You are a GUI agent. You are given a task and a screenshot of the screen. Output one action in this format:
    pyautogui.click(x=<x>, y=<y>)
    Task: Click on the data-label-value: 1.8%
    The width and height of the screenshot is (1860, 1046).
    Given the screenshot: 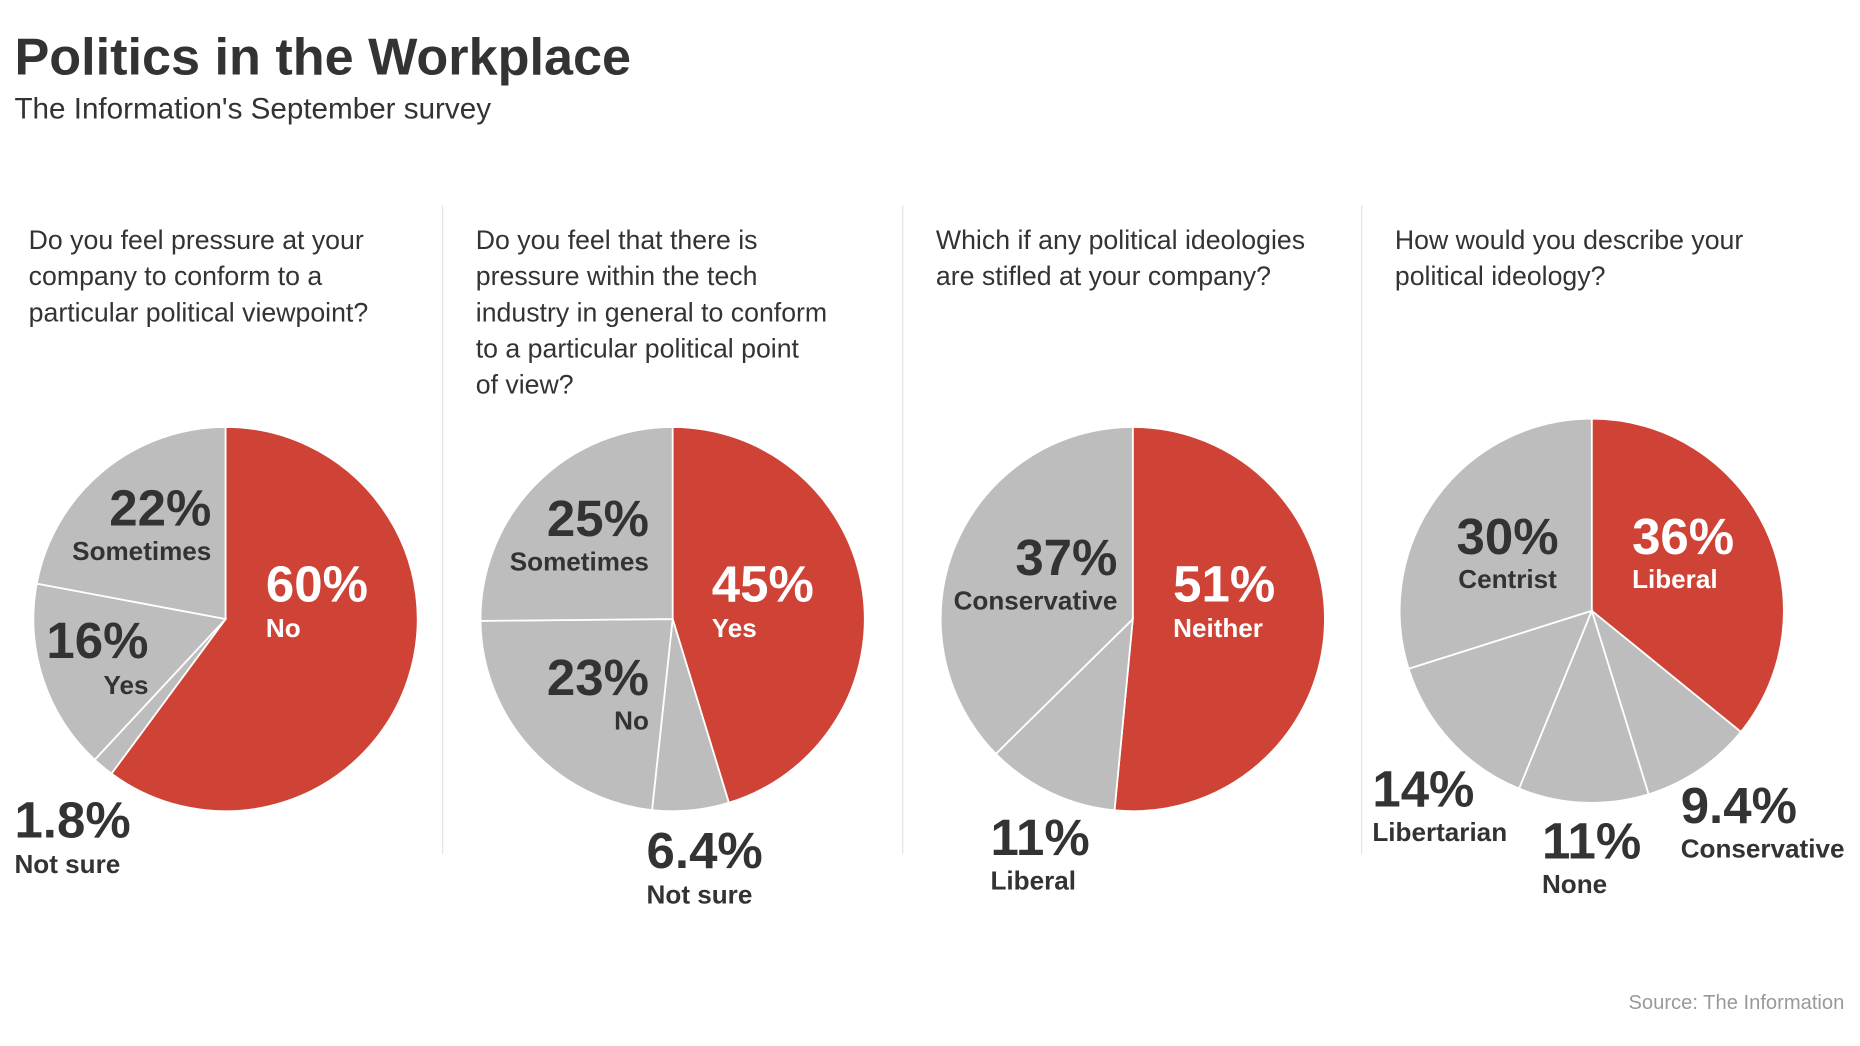 What is the action you would take?
    pyautogui.click(x=72, y=819)
    